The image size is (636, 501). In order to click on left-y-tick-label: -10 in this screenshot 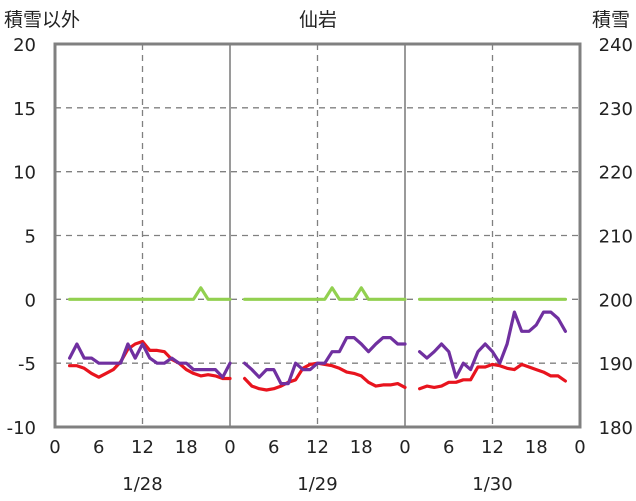, I will do `click(21, 428)`.